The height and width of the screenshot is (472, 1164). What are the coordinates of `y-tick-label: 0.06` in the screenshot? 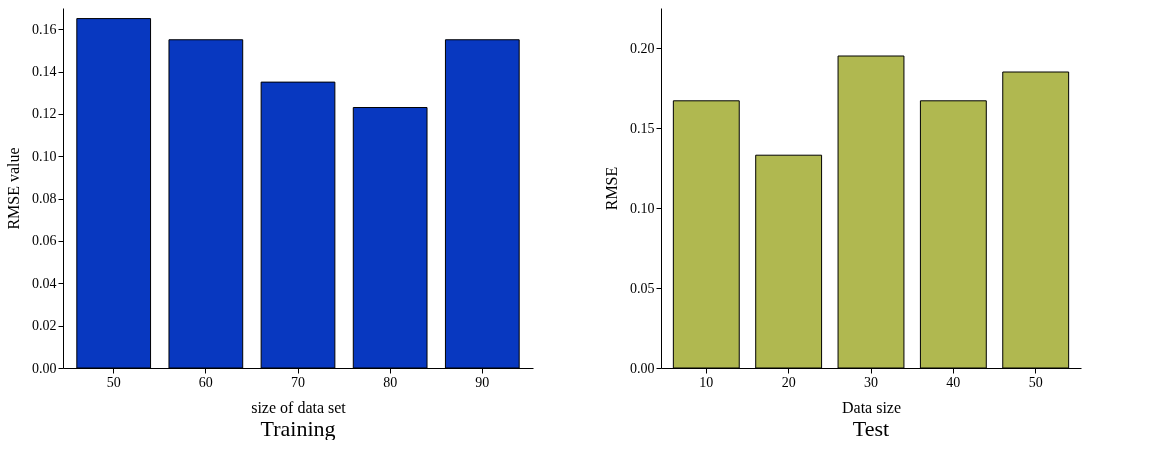 It's located at (44, 241).